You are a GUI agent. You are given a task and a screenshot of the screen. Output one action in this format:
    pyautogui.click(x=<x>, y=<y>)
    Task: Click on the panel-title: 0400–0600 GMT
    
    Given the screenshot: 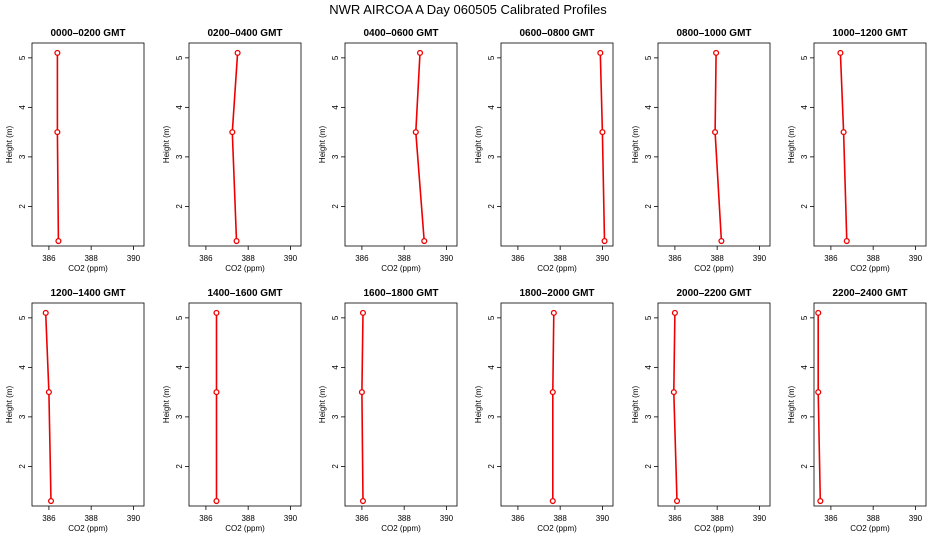 What is the action you would take?
    pyautogui.click(x=400, y=33)
    